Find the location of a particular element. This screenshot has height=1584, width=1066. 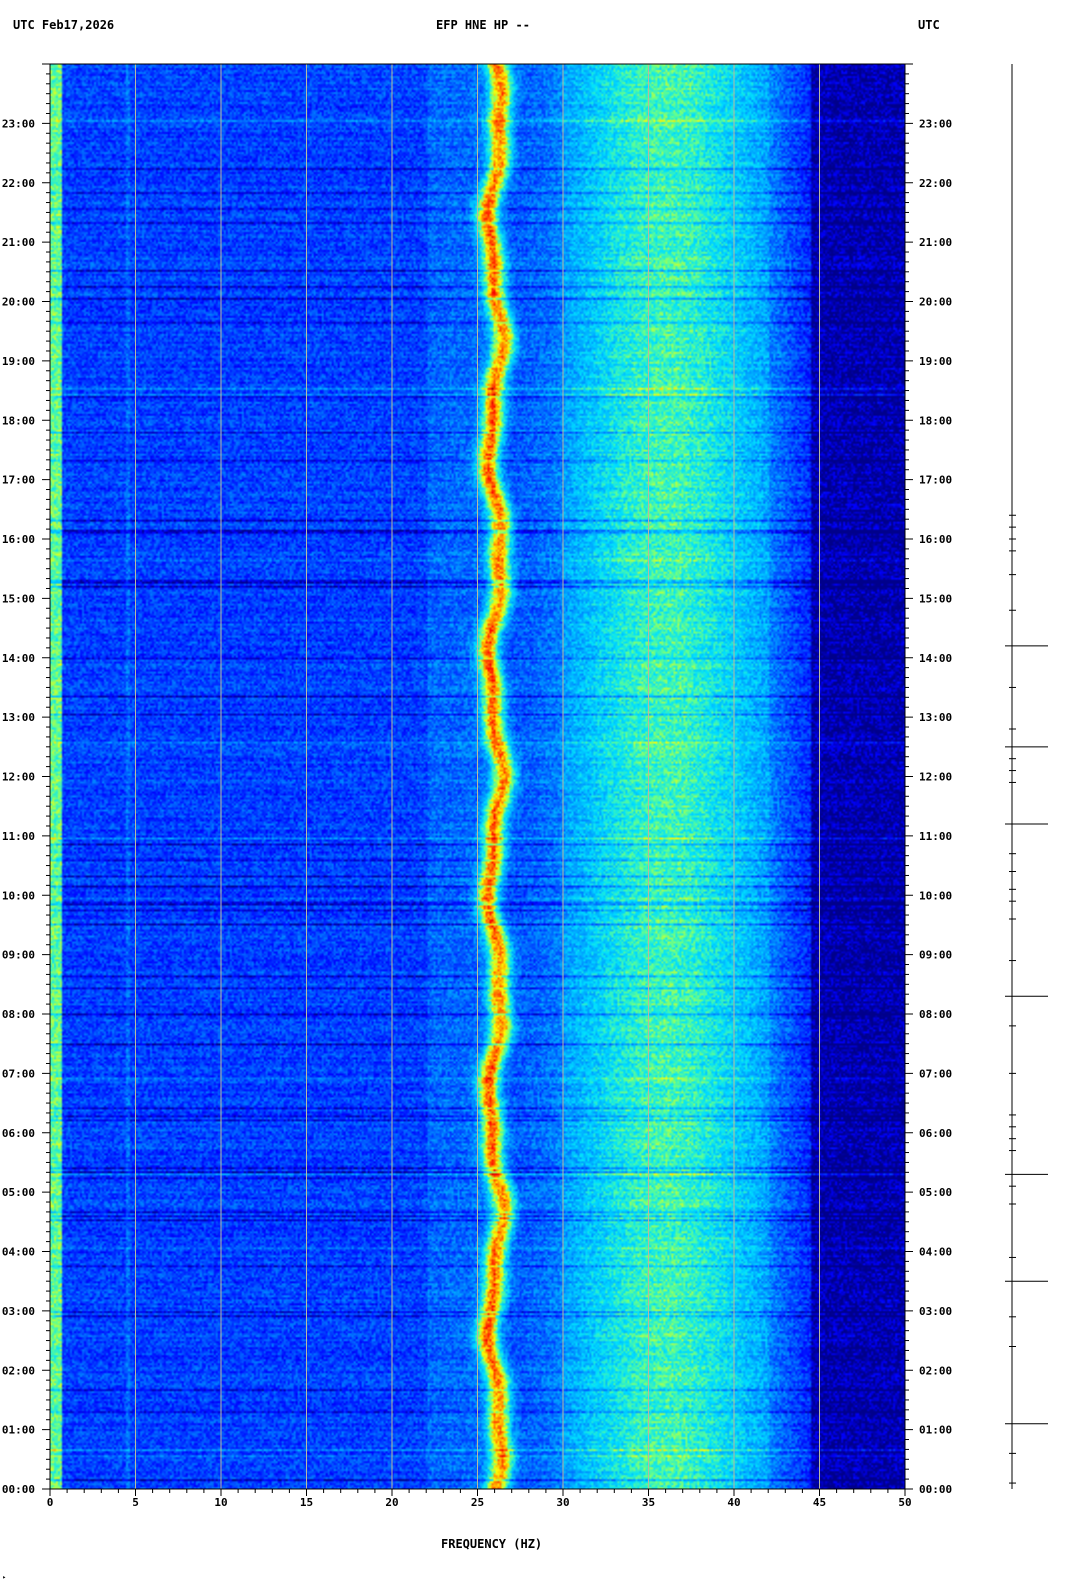

y-tick-label-right: 21:00 is located at coordinates (935, 242).